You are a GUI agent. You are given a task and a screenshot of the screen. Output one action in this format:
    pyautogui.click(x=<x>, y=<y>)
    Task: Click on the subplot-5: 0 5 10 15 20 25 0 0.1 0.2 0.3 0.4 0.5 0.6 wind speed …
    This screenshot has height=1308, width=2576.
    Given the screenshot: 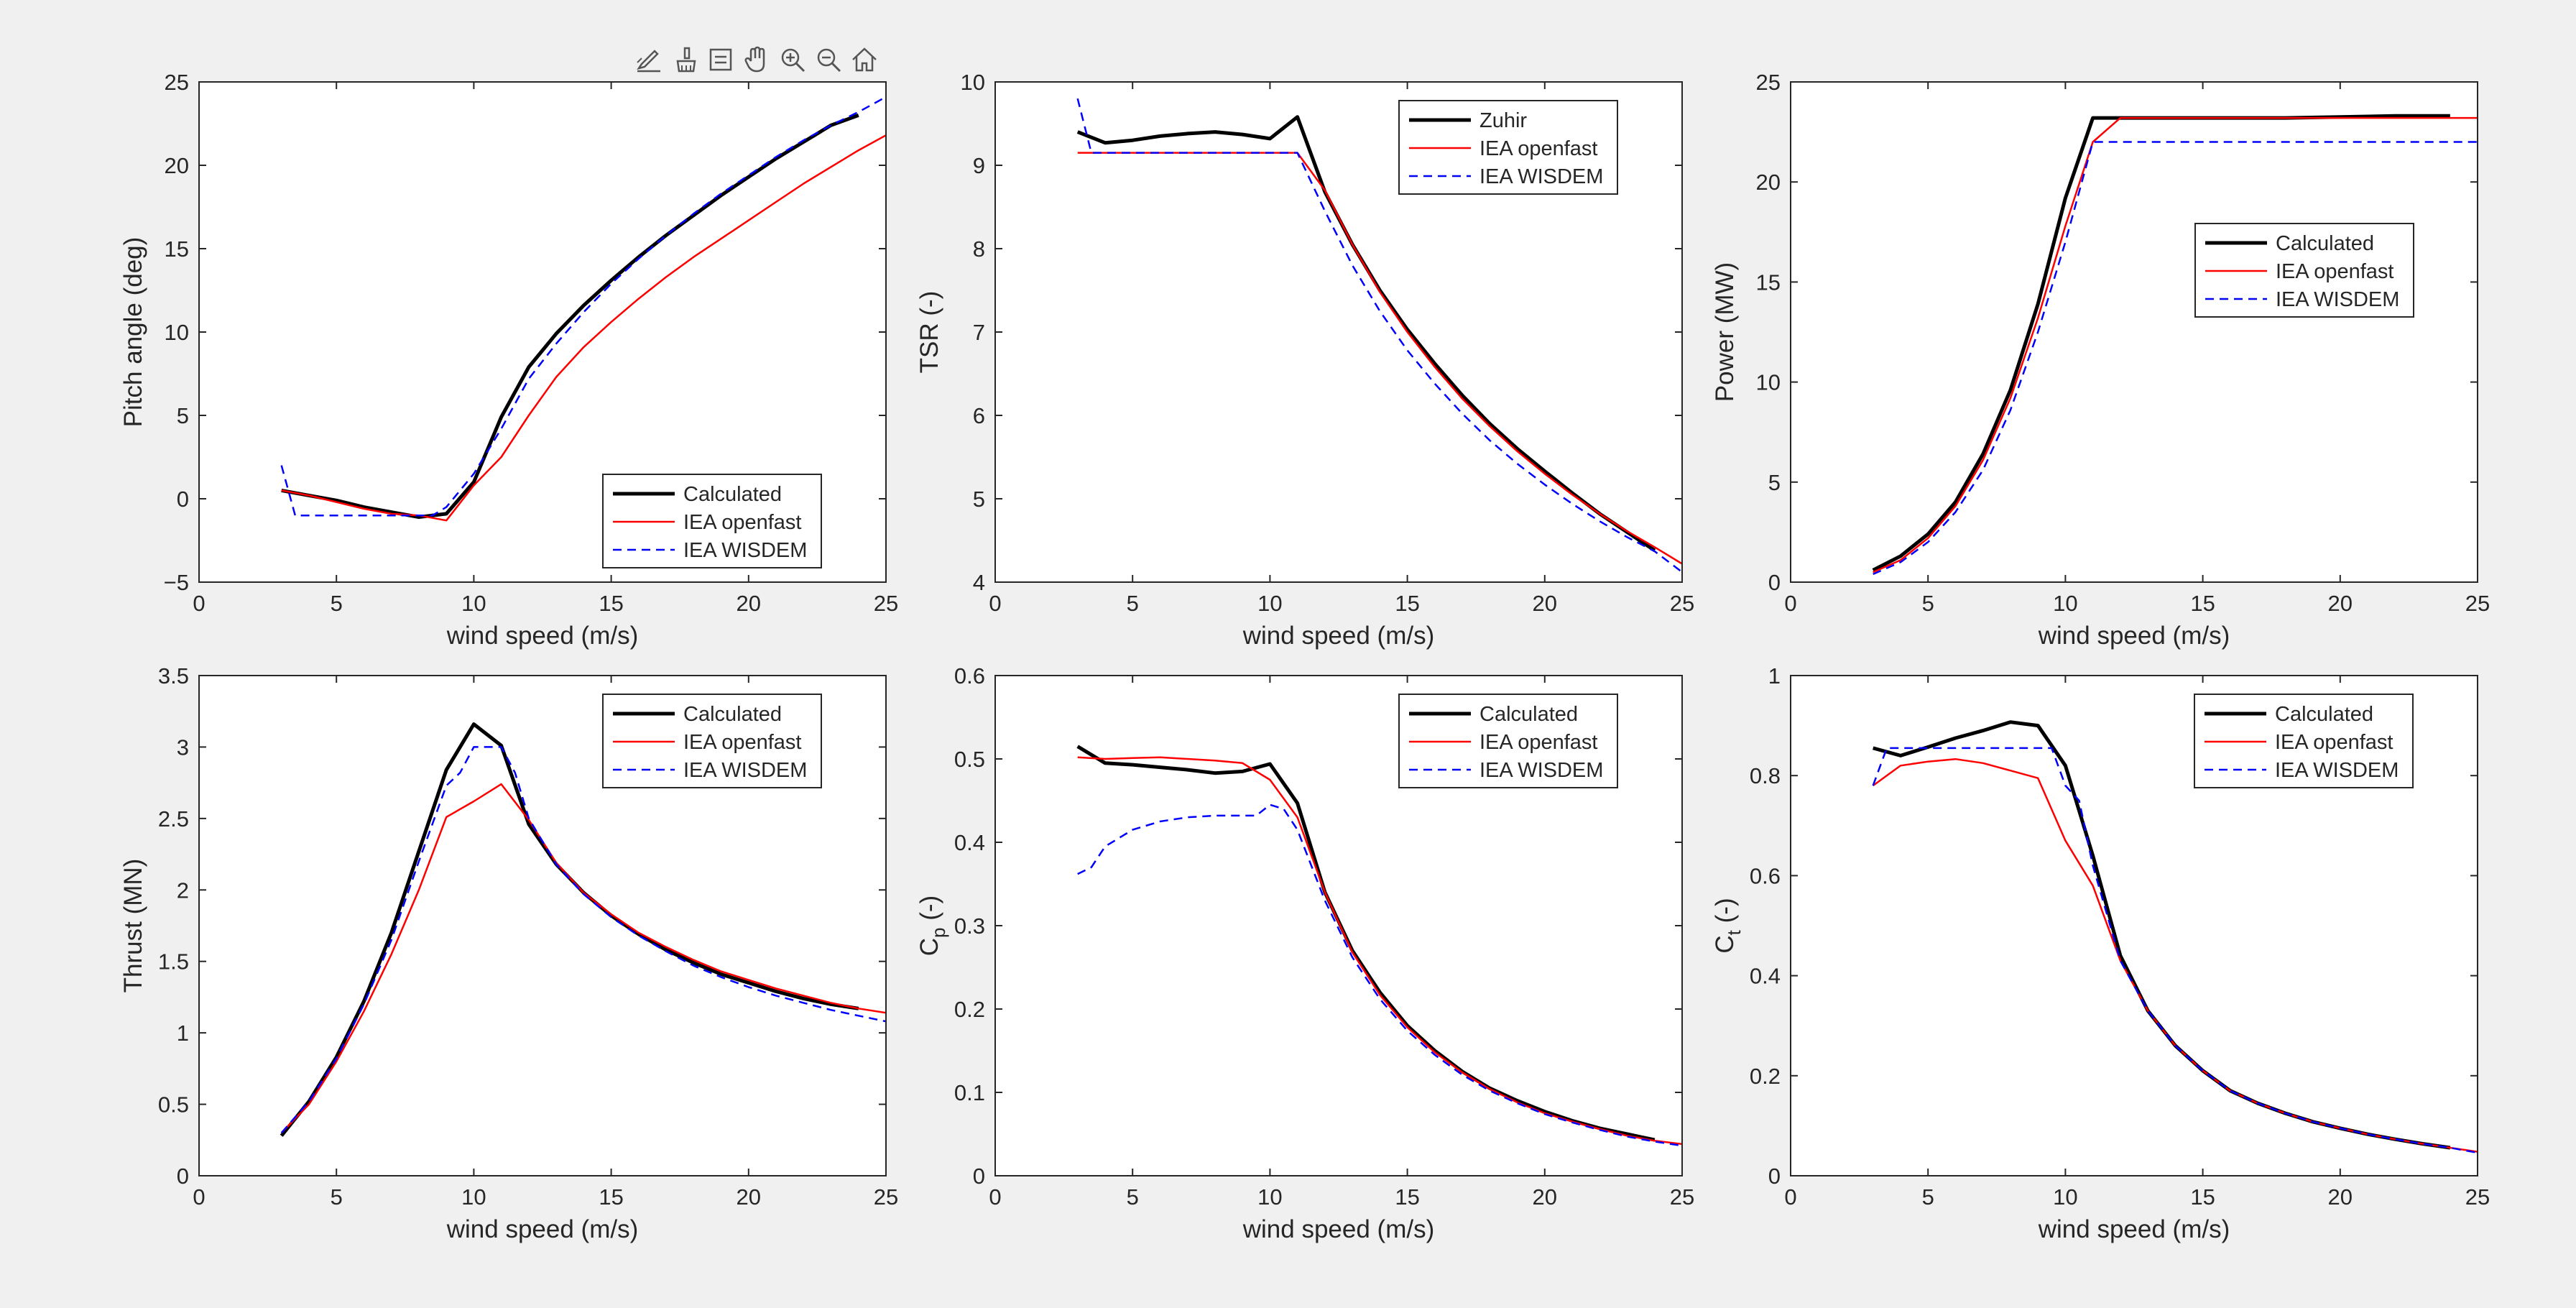 What is the action you would take?
    pyautogui.click(x=1304, y=953)
    